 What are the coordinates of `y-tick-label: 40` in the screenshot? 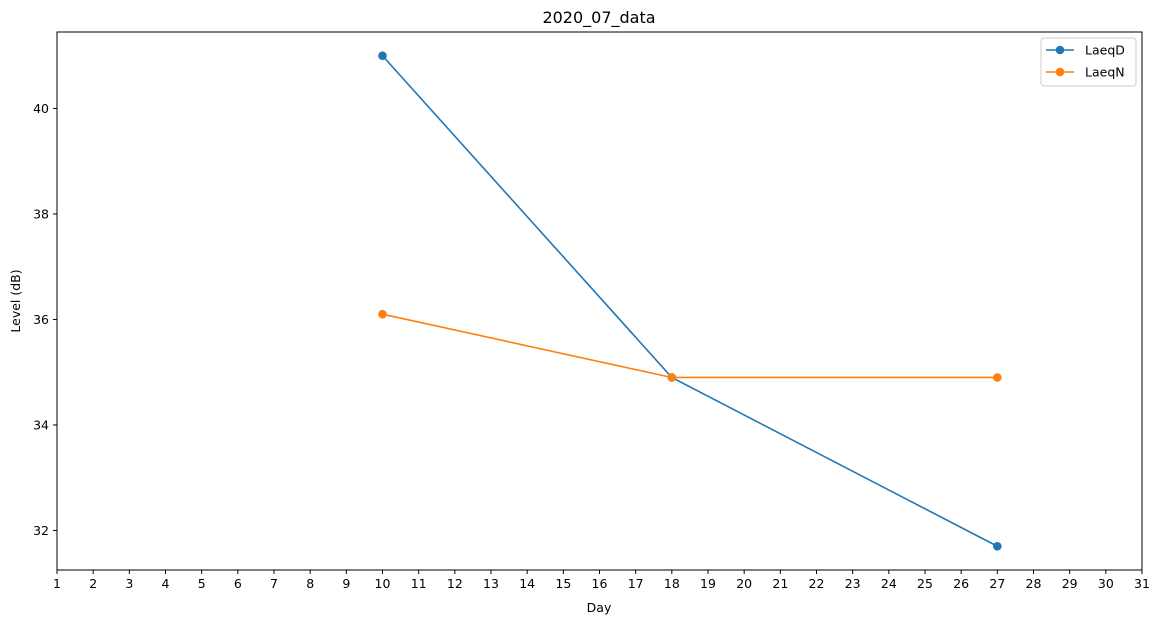 It's located at (41, 108).